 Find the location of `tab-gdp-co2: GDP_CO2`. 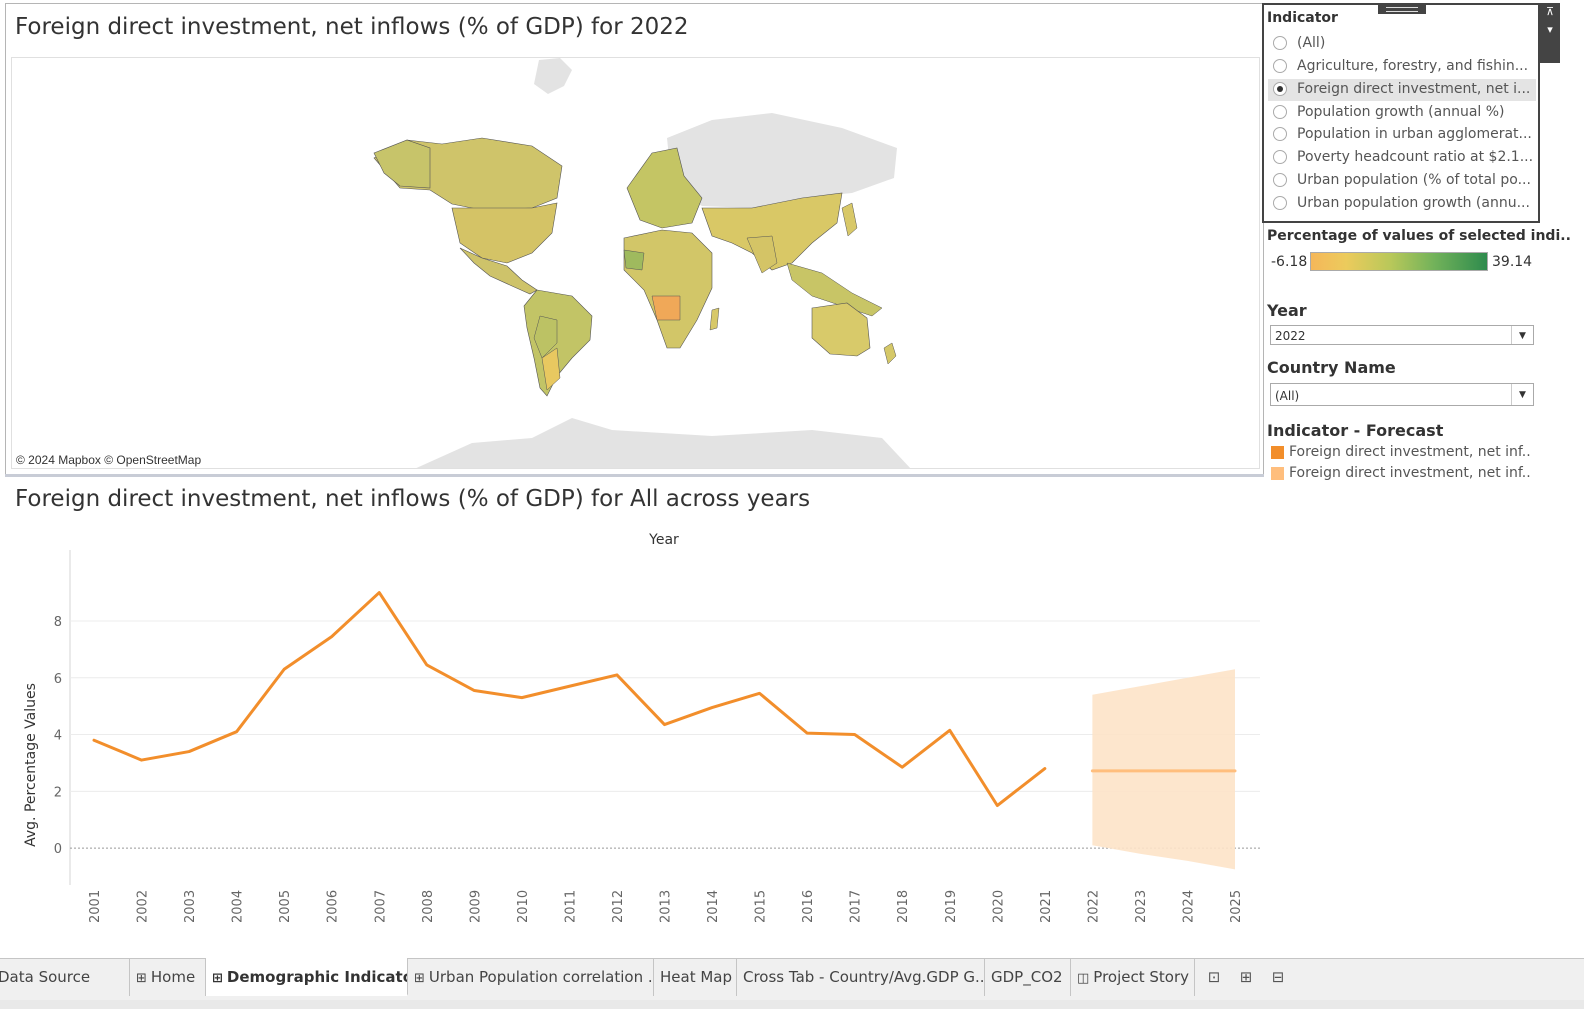

tab-gdp-co2: GDP_CO2 is located at coordinates (1028, 977).